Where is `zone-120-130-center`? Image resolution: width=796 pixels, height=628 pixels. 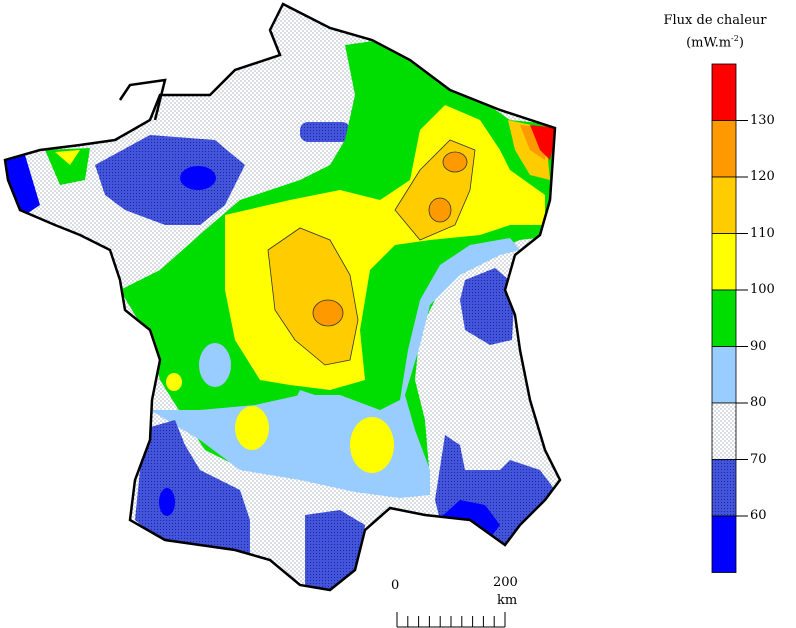 zone-120-130-center is located at coordinates (328, 313).